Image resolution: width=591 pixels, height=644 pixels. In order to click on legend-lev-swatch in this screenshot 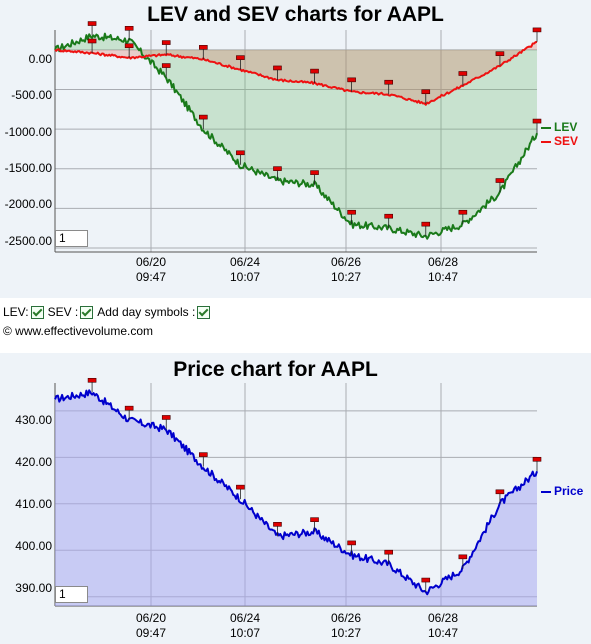, I will do `click(546, 127)`.